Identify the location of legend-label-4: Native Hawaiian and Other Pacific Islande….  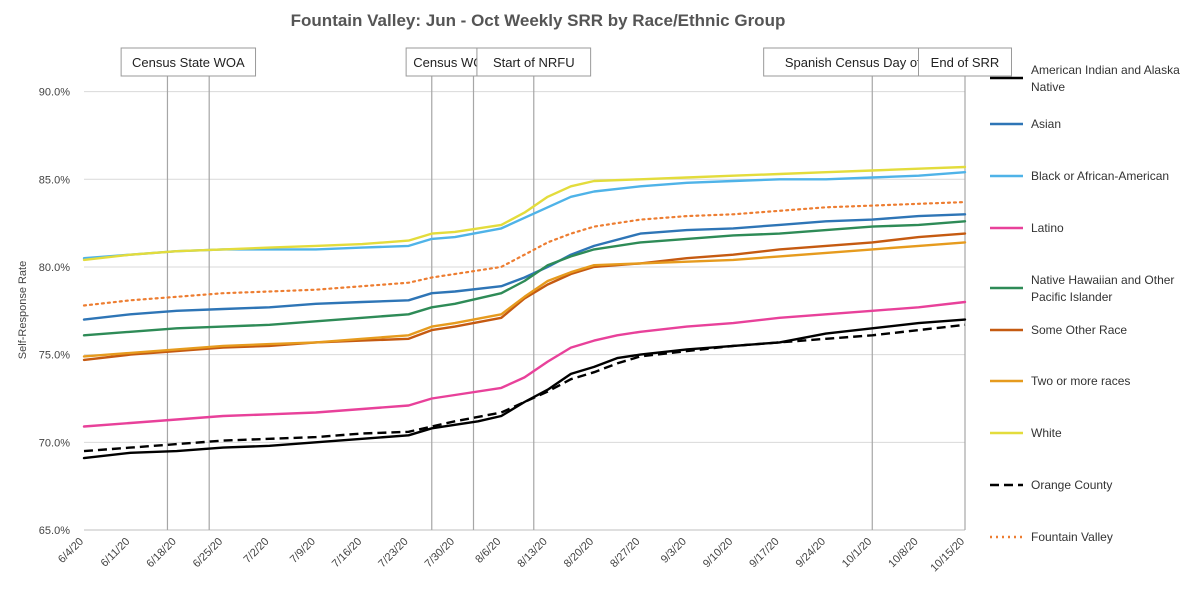
(1102, 288).